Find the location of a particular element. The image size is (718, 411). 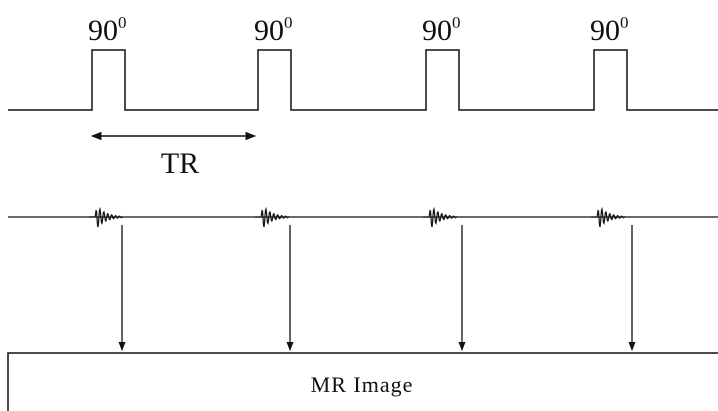

output-label: MR Image is located at coordinates (362, 384).